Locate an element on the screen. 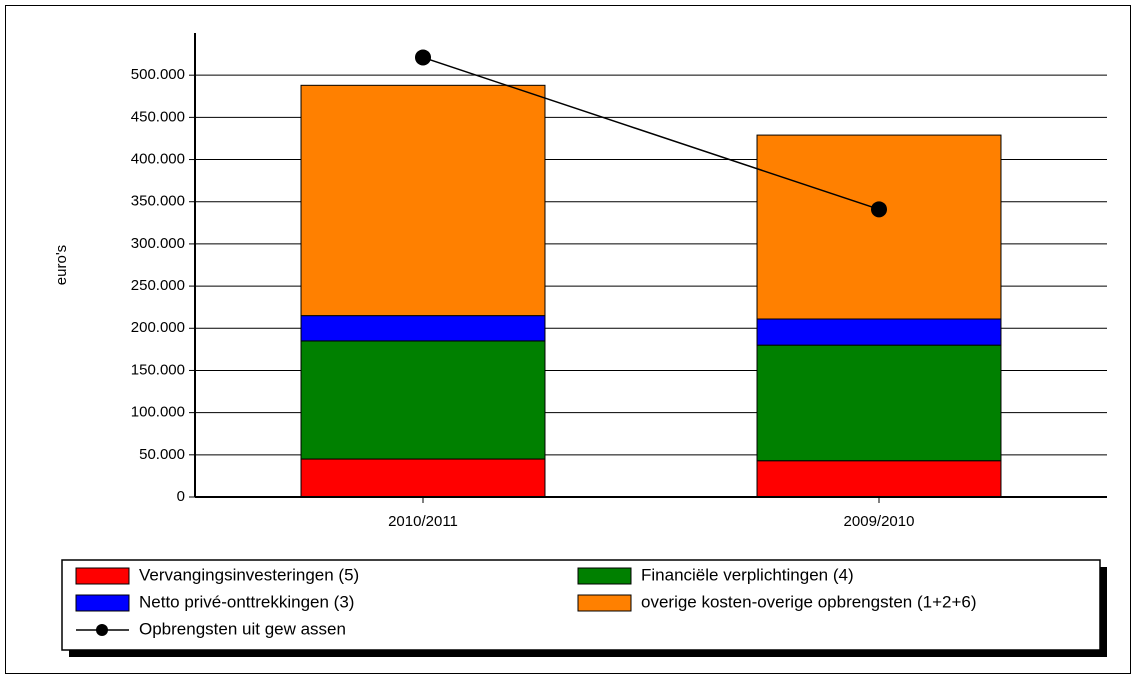 The width and height of the screenshot is (1136, 679). y-tick-label: 200.000 is located at coordinates (158, 327).